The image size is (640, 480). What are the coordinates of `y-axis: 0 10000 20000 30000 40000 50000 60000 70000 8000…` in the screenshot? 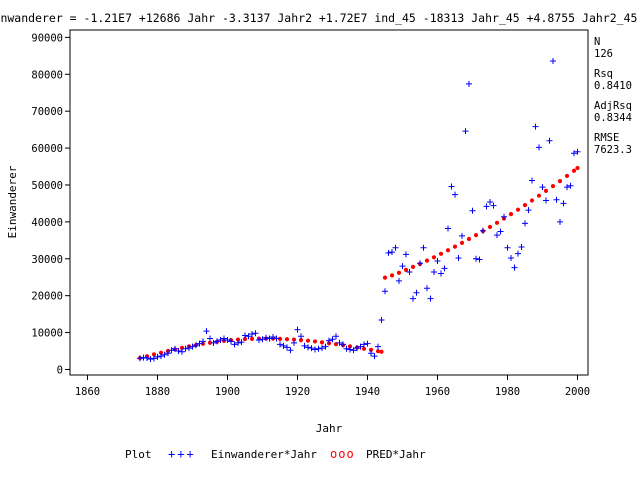 It's located at (50, 204).